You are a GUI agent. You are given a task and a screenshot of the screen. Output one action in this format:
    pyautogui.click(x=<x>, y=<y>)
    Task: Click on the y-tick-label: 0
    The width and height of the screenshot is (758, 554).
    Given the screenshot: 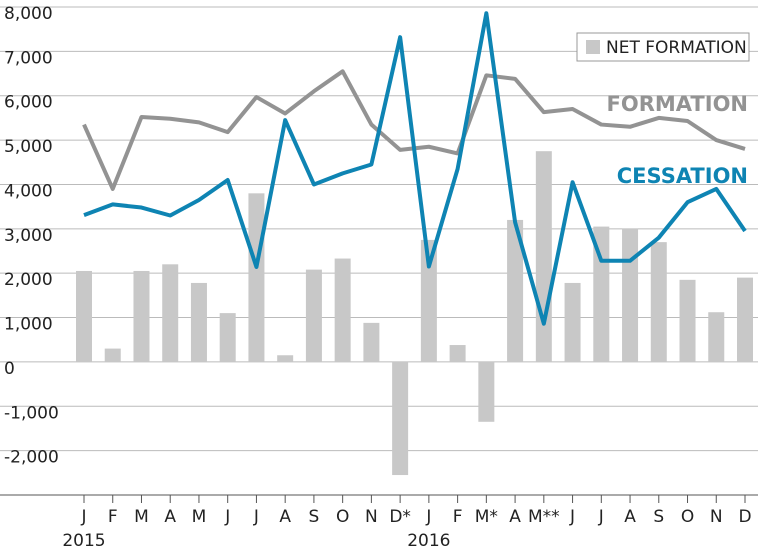 What is the action you would take?
    pyautogui.click(x=9, y=369)
    